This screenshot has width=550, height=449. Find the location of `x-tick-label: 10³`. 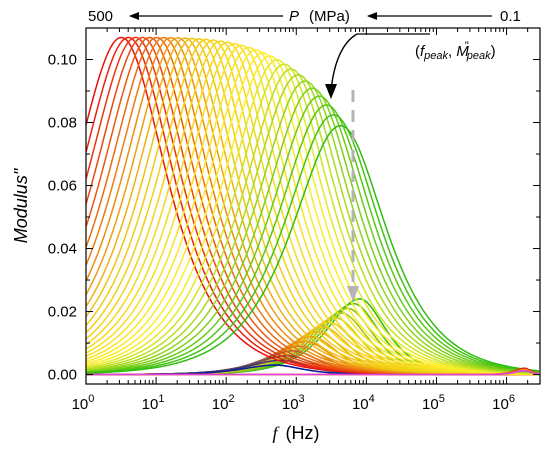

x-tick-label: 10³ is located at coordinates (293, 403).